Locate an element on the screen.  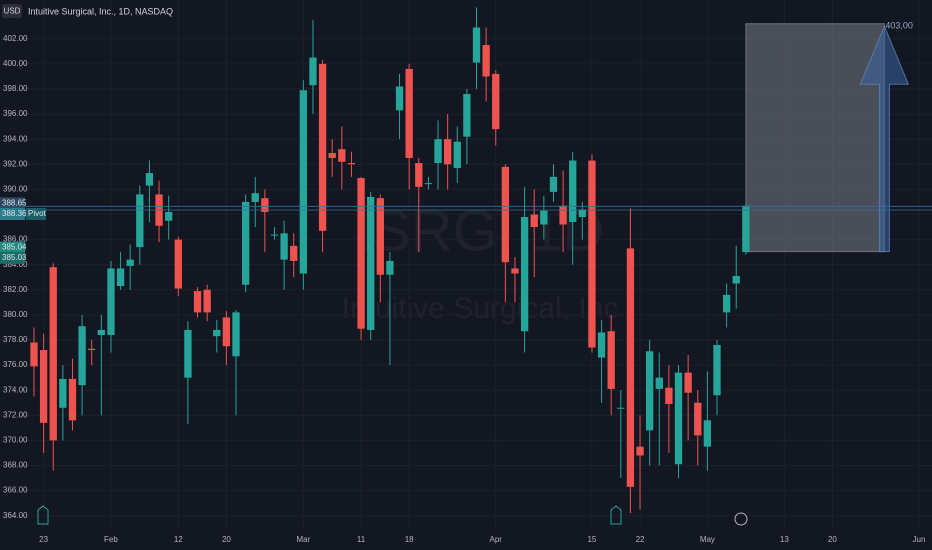
currency-button is located at coordinates (12, 11).